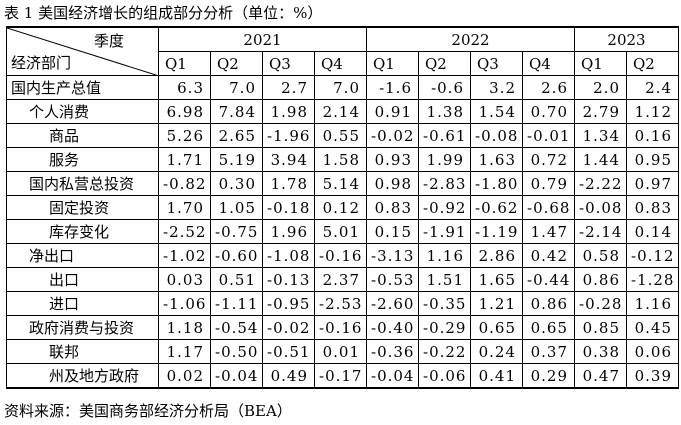 This screenshot has height=425, width=681. Describe the element at coordinates (82, 351) in the screenshot. I see `row-label: 联邦` at that location.